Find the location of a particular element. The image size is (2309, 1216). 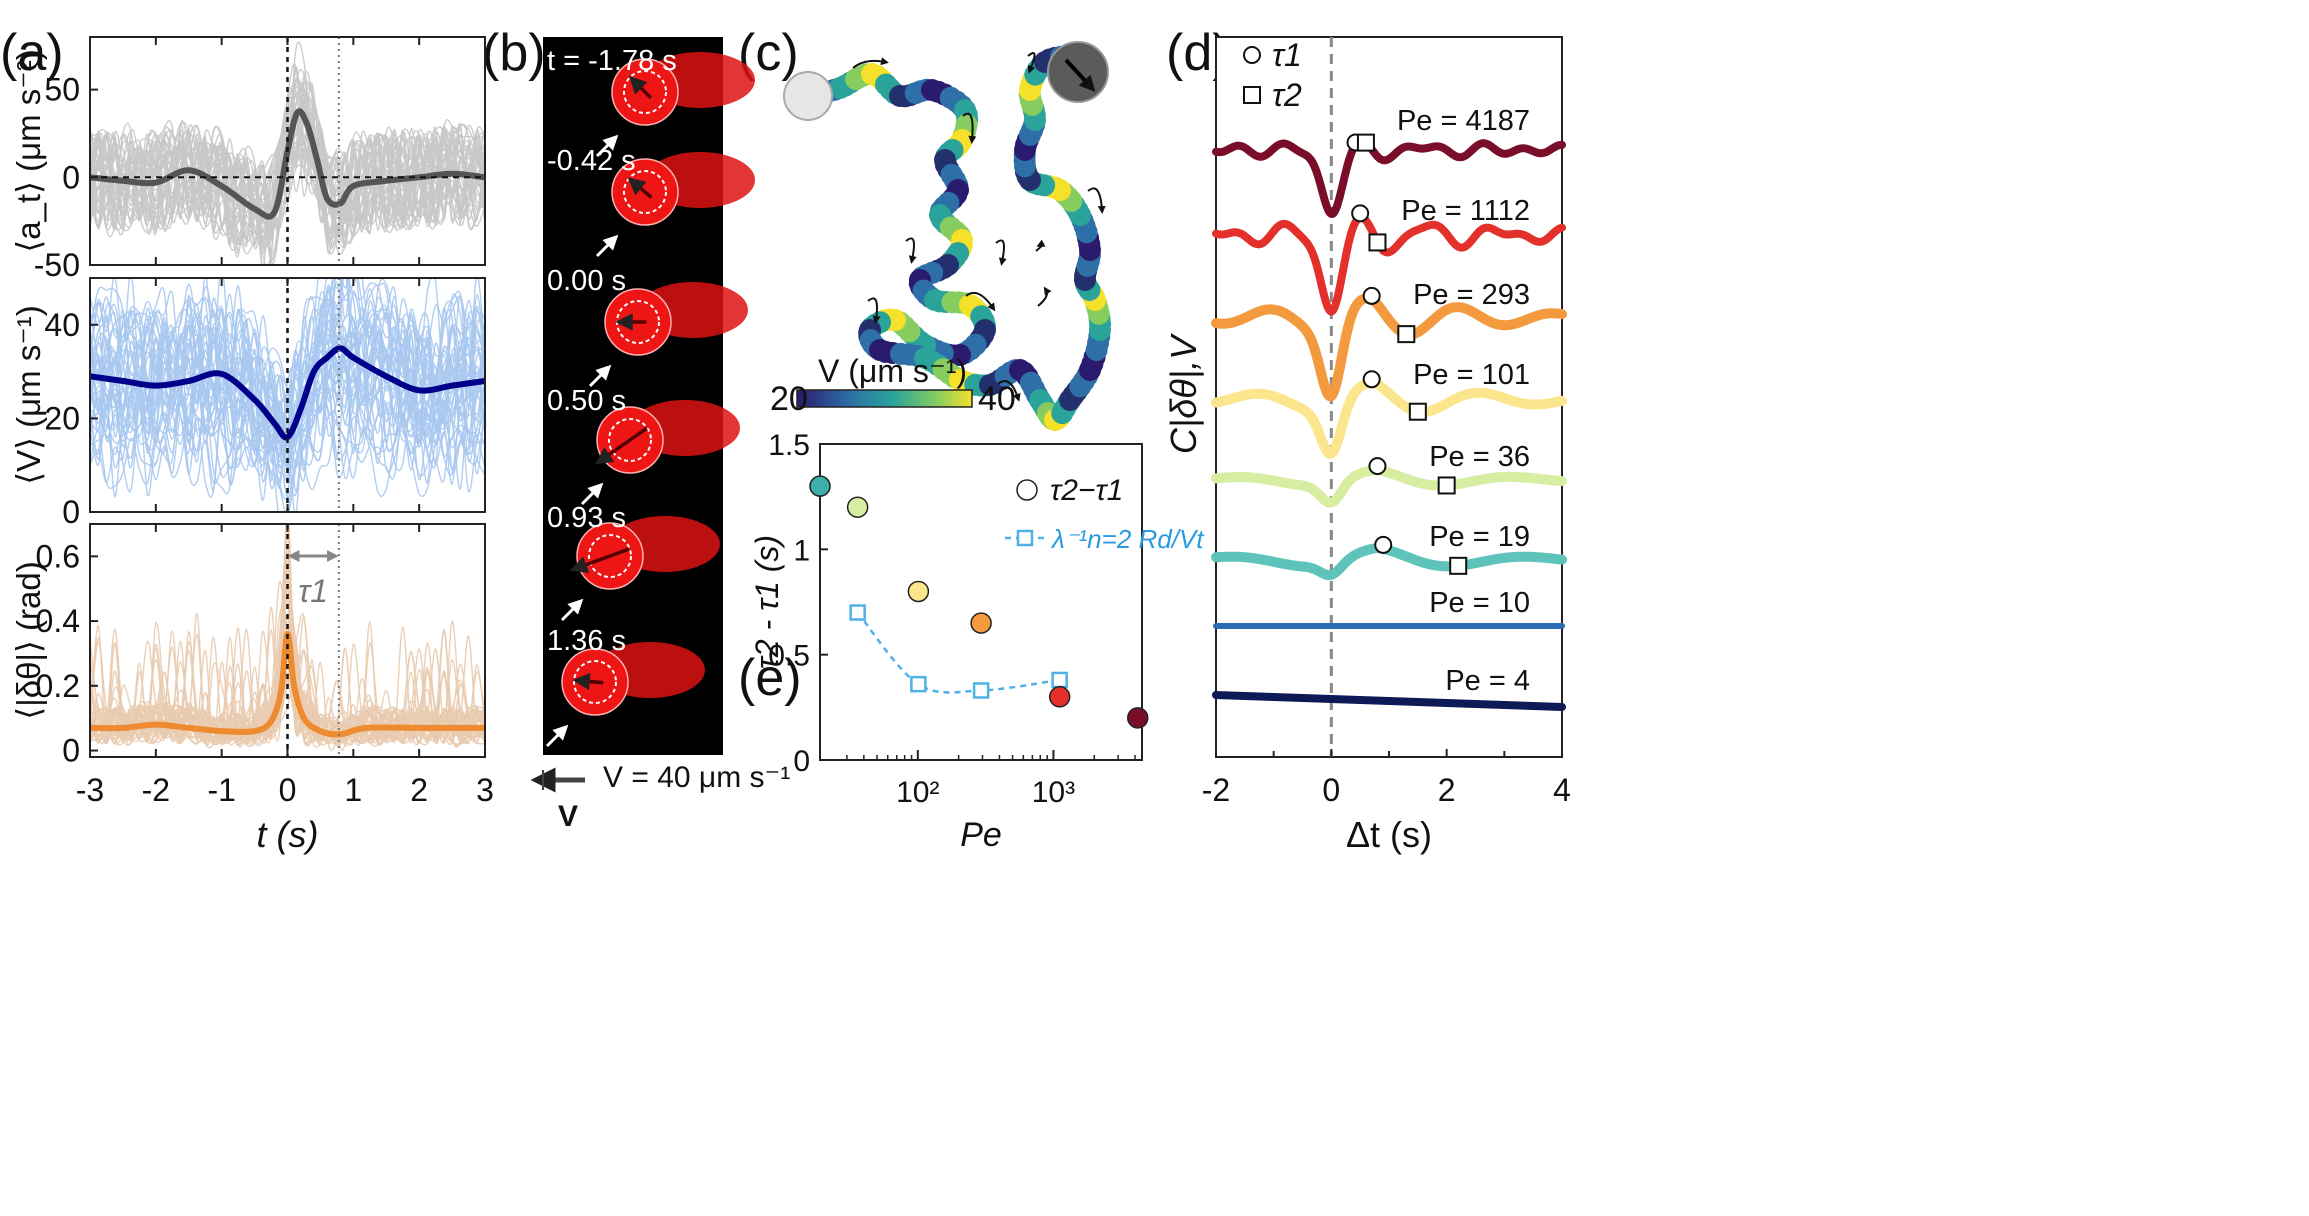

series-label: Pe = 101 is located at coordinates (1471, 375).